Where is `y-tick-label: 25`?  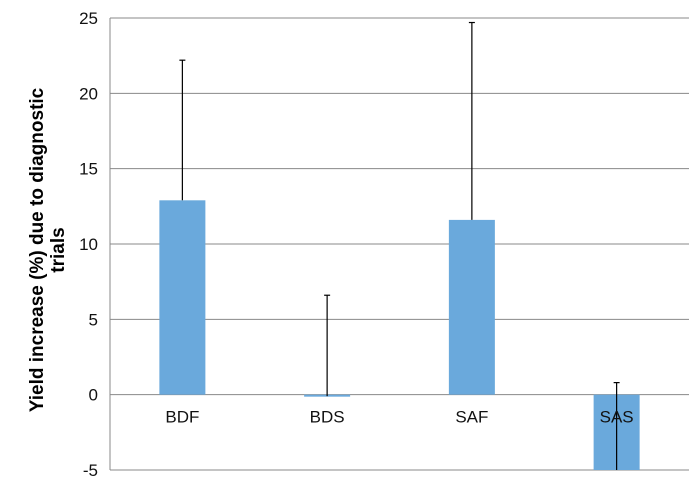
y-tick-label: 25 is located at coordinates (88, 18).